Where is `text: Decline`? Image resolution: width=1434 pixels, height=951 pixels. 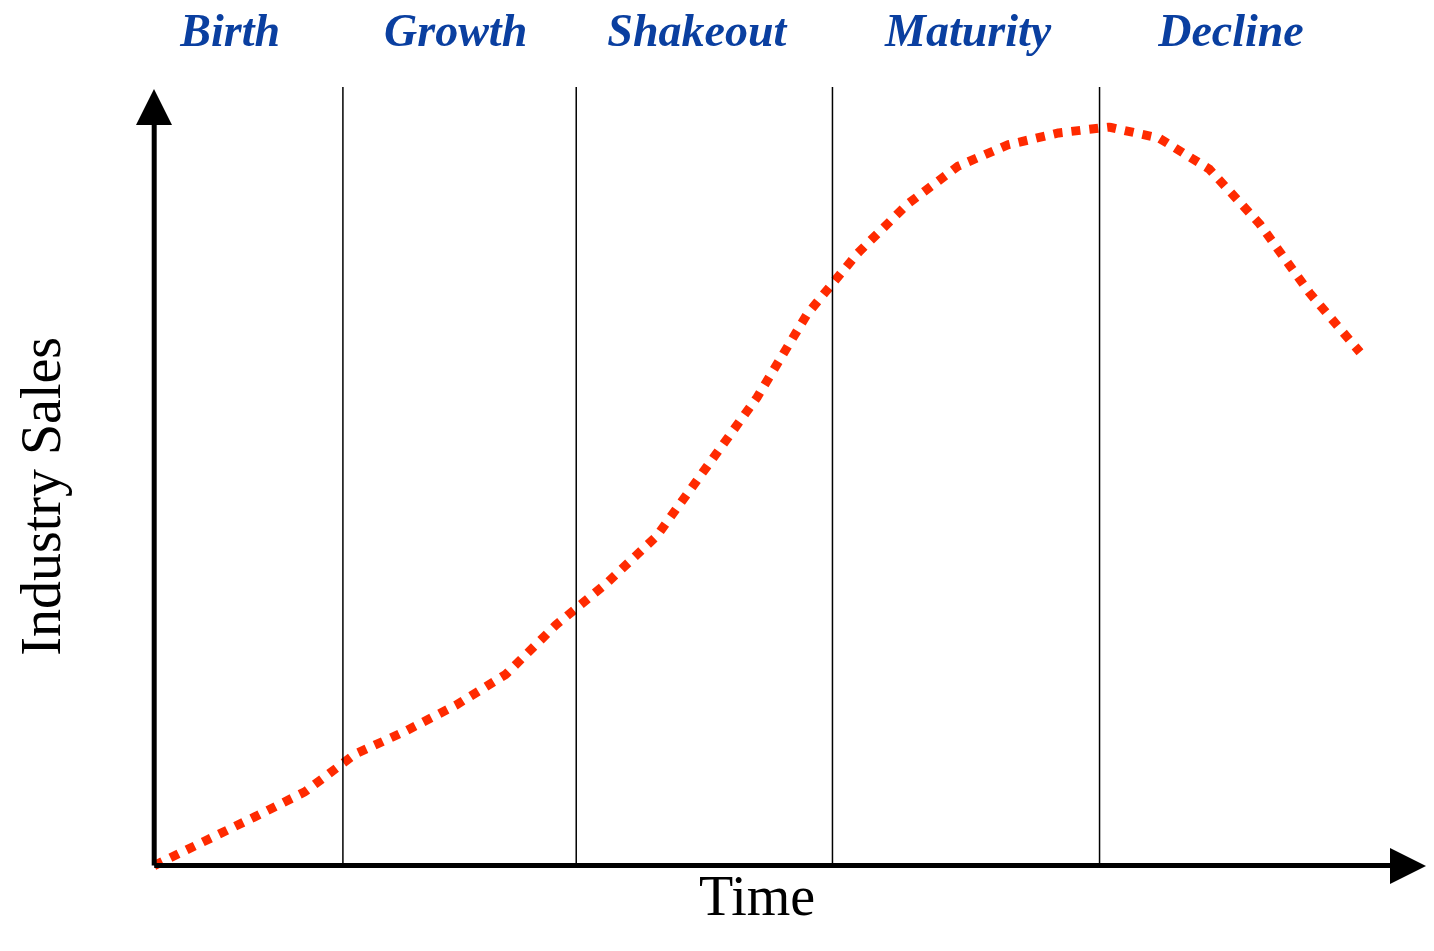
text: Decline is located at coordinates (1230, 30).